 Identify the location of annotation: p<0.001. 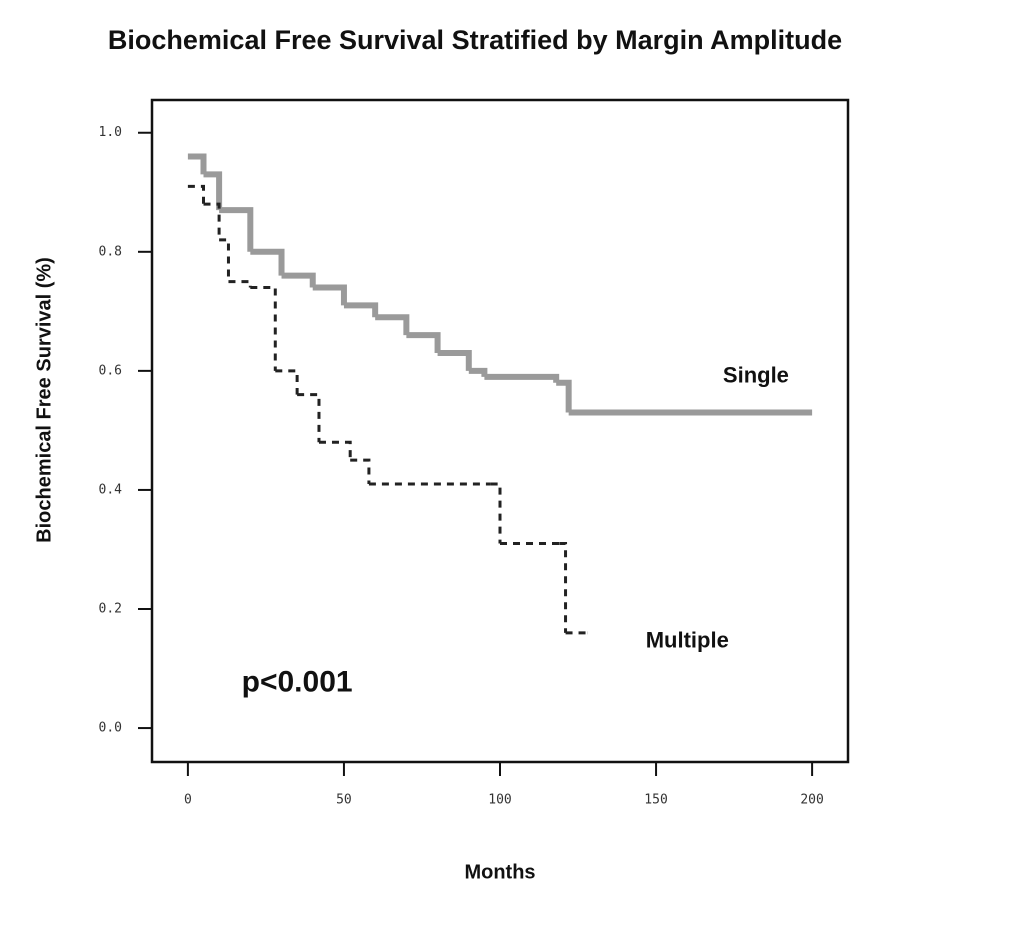
(297, 681).